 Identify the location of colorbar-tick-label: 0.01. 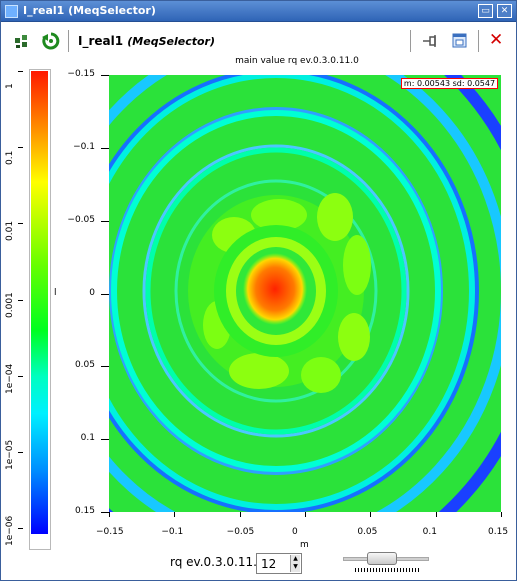
(10, 231).